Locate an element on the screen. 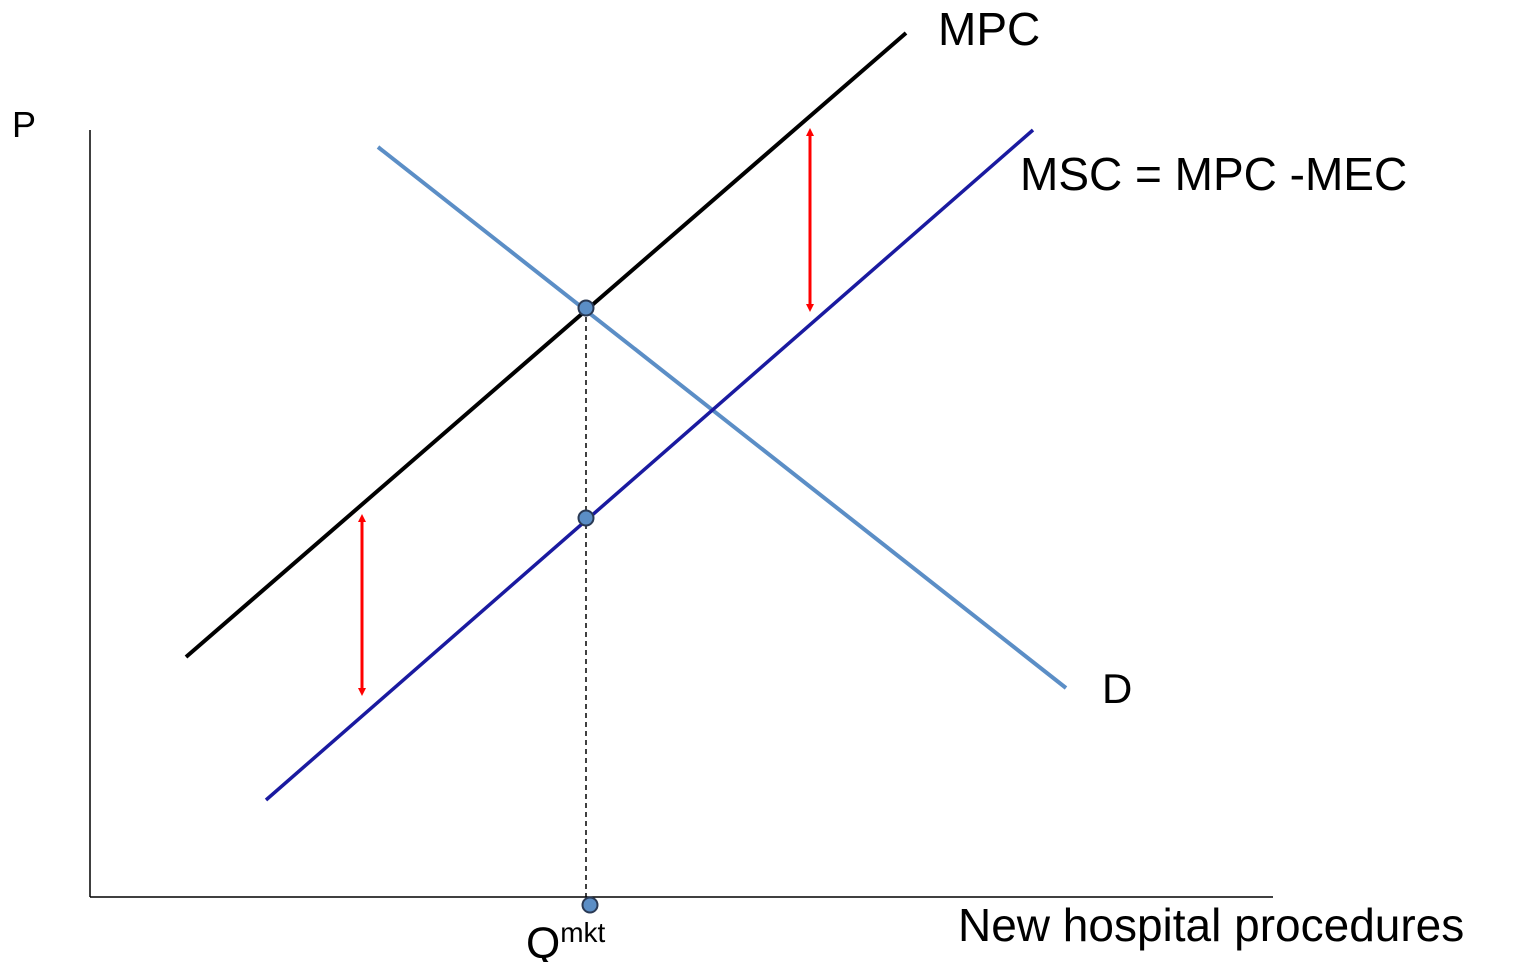 Image resolution: width=1513 pixels, height=962 pixels. qmkt-label: Qmkt is located at coordinates (566, 939).